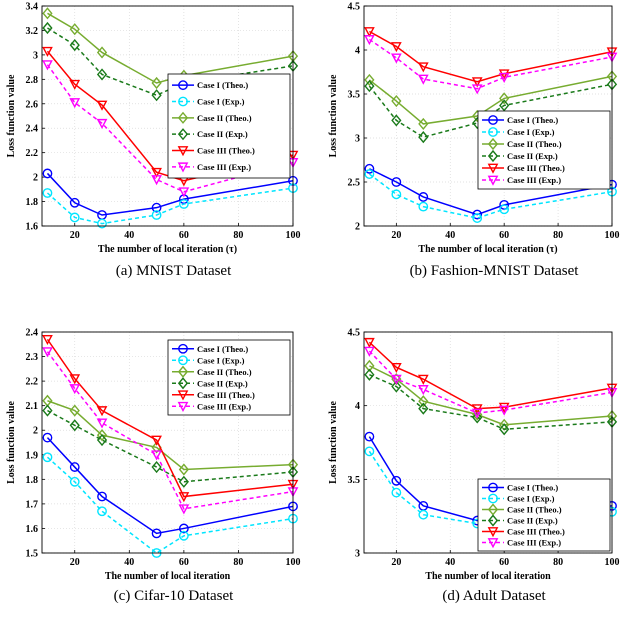 This screenshot has height=628, width=629. Describe the element at coordinates (167, 249) in the screenshot. I see `x-axis-label: The number of local iteration (τ)` at that location.